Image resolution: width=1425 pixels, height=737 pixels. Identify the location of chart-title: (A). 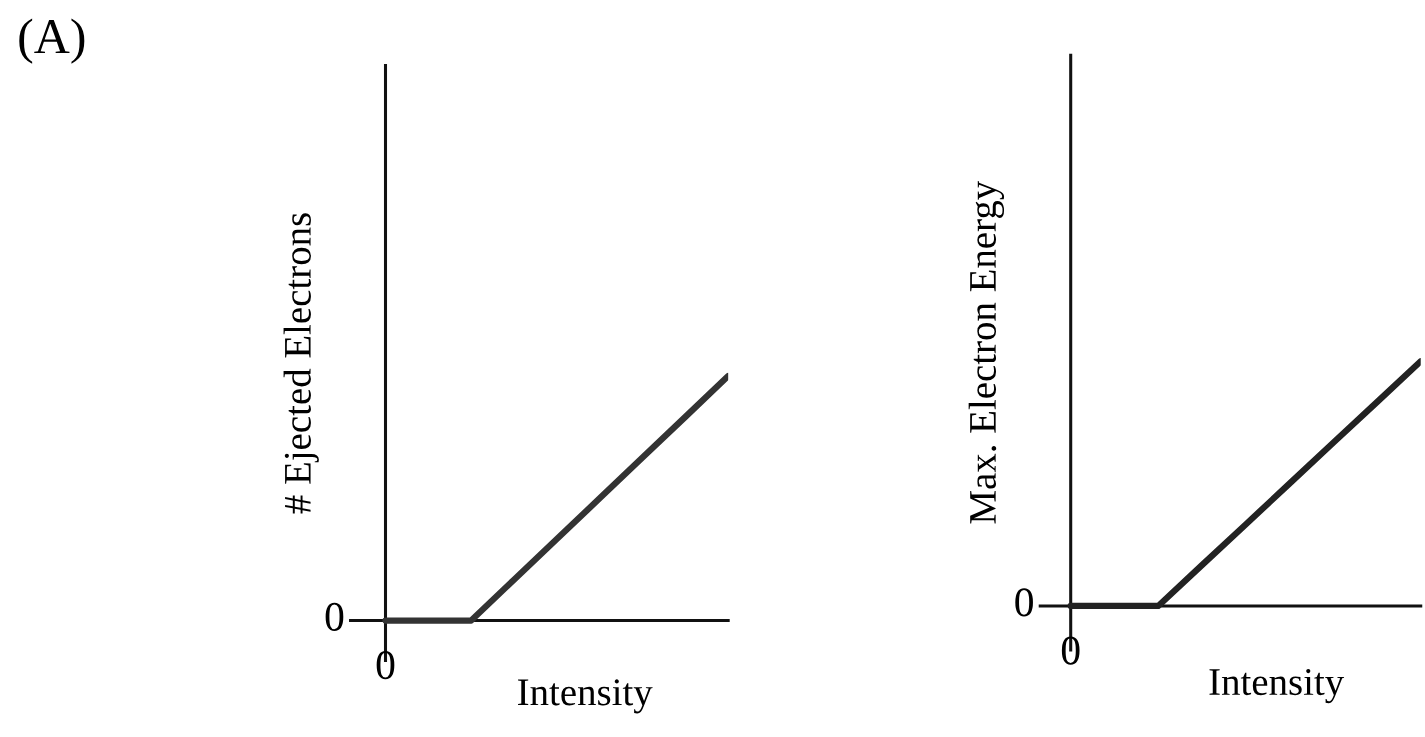
(52, 41).